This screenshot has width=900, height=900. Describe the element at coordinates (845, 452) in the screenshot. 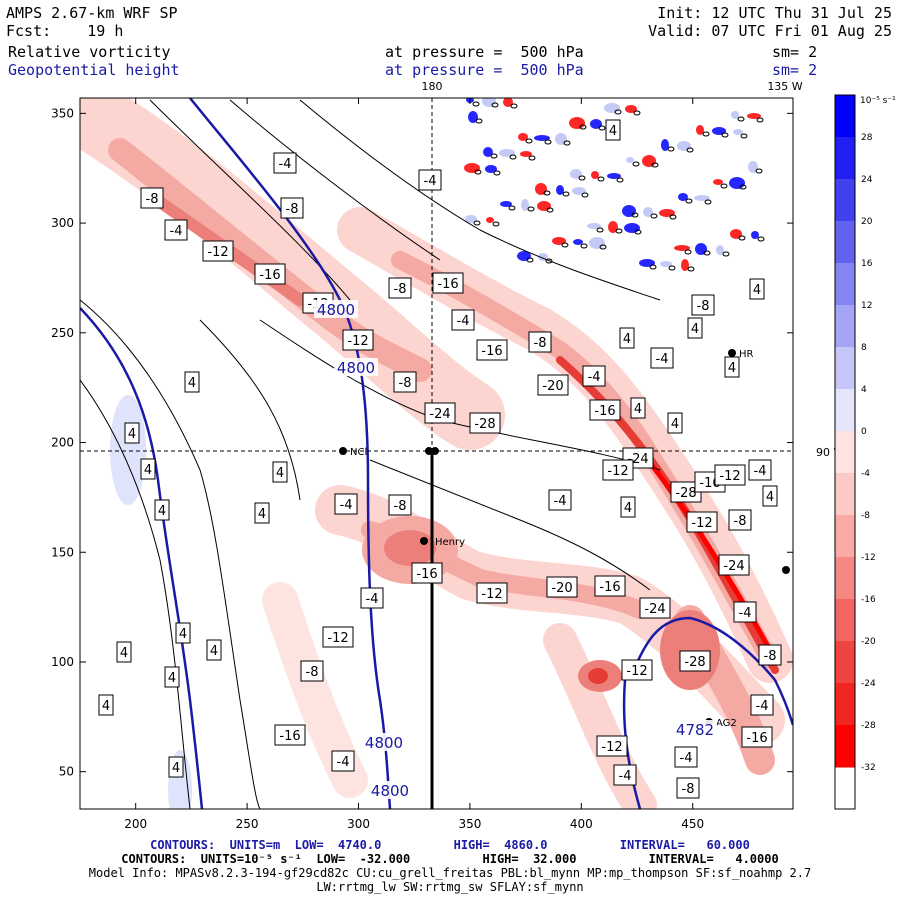

I see `colorbar-frame` at that location.